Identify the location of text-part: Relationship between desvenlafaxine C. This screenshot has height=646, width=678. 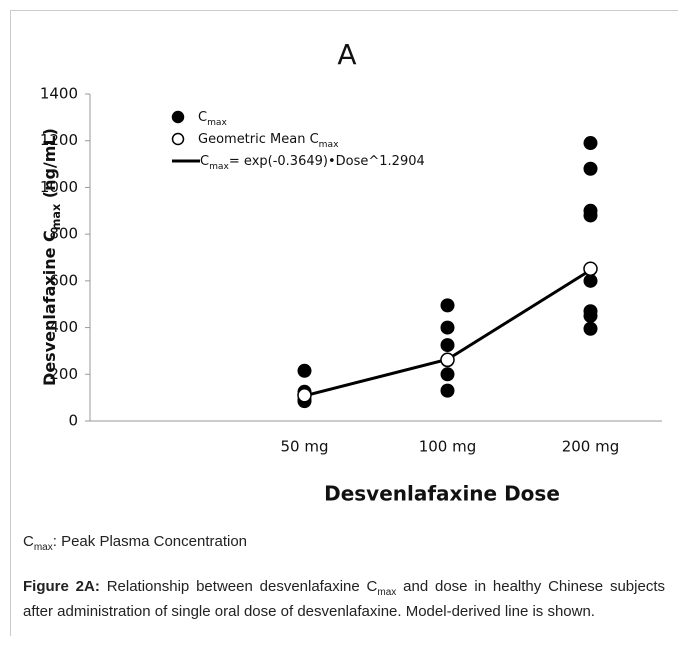
(238, 586).